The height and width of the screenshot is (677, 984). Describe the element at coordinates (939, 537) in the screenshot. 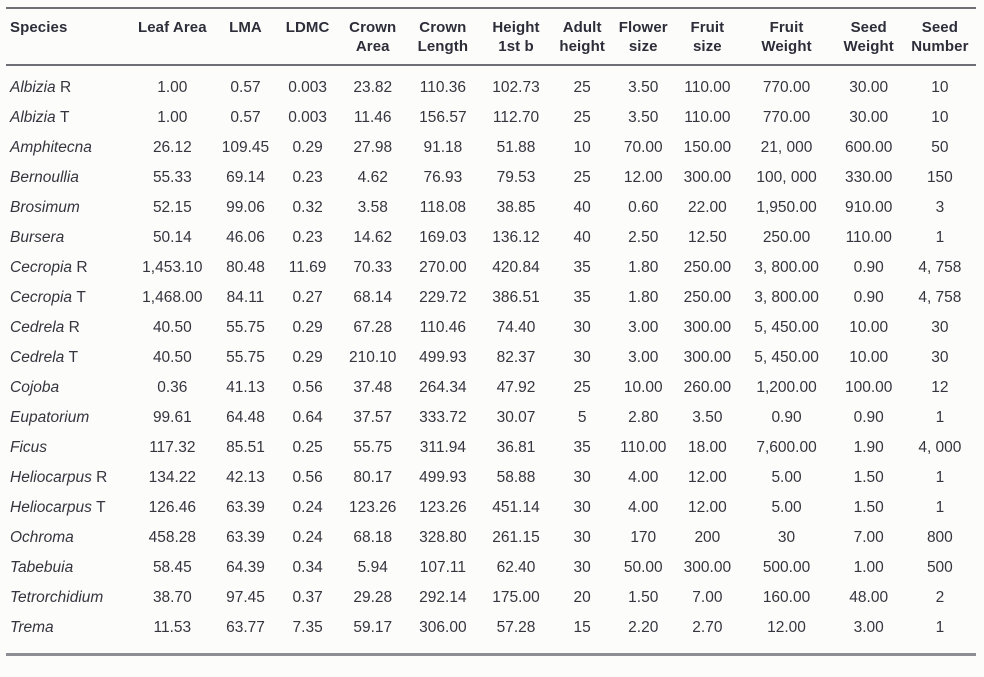

I see `value-cell-seed_number: 800` at that location.